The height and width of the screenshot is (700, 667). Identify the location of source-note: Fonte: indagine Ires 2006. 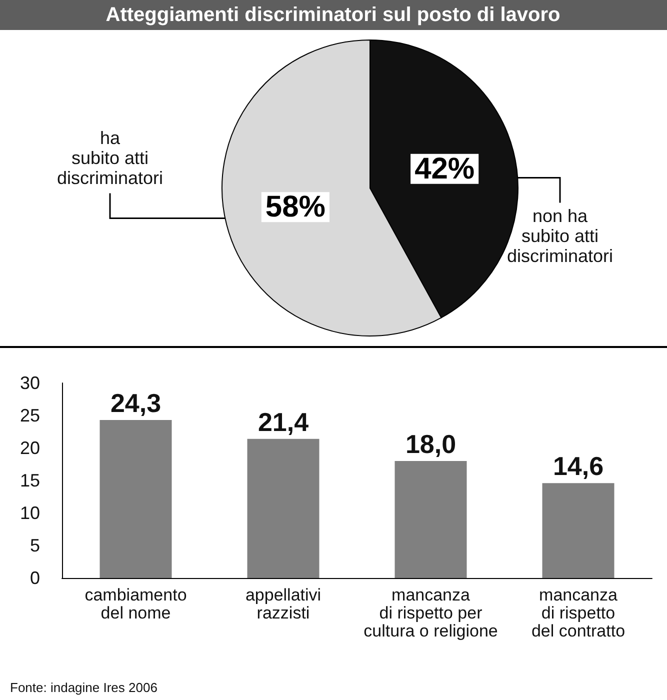
(84, 687).